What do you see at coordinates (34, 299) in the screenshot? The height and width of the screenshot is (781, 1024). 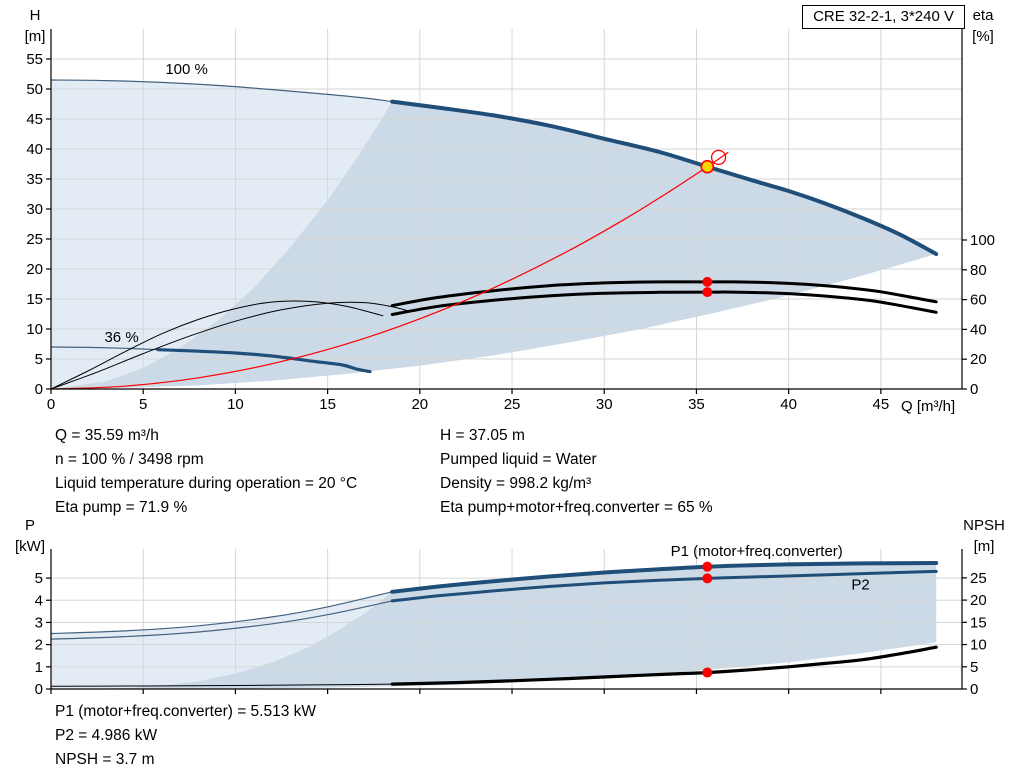 I see `y-left-tick-label: 15` at bounding box center [34, 299].